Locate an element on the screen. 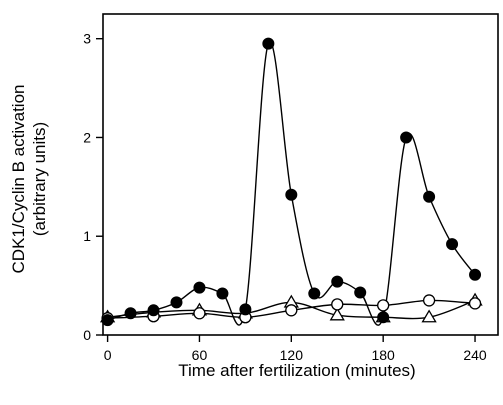 This screenshot has height=405, width=503. y-tick-label: 2 is located at coordinates (87, 137).